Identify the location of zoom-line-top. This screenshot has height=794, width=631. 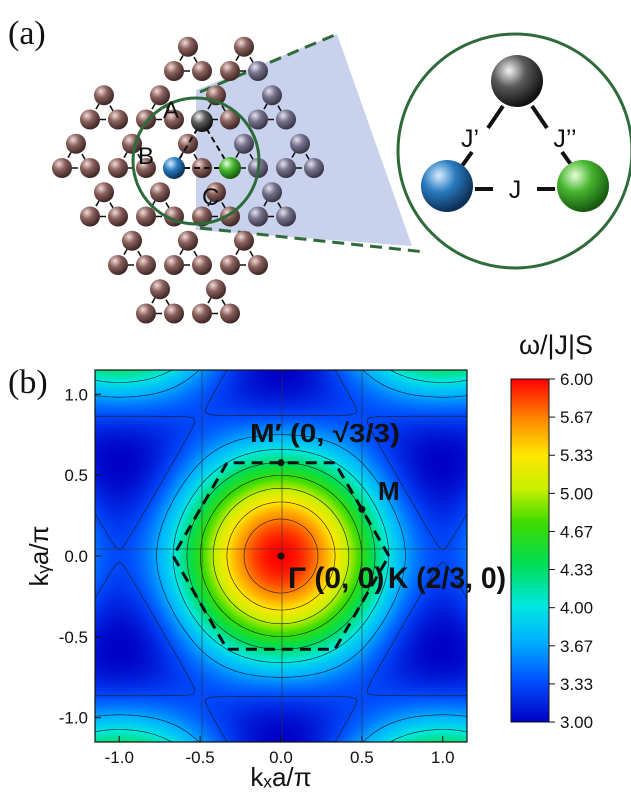
(268, 63).